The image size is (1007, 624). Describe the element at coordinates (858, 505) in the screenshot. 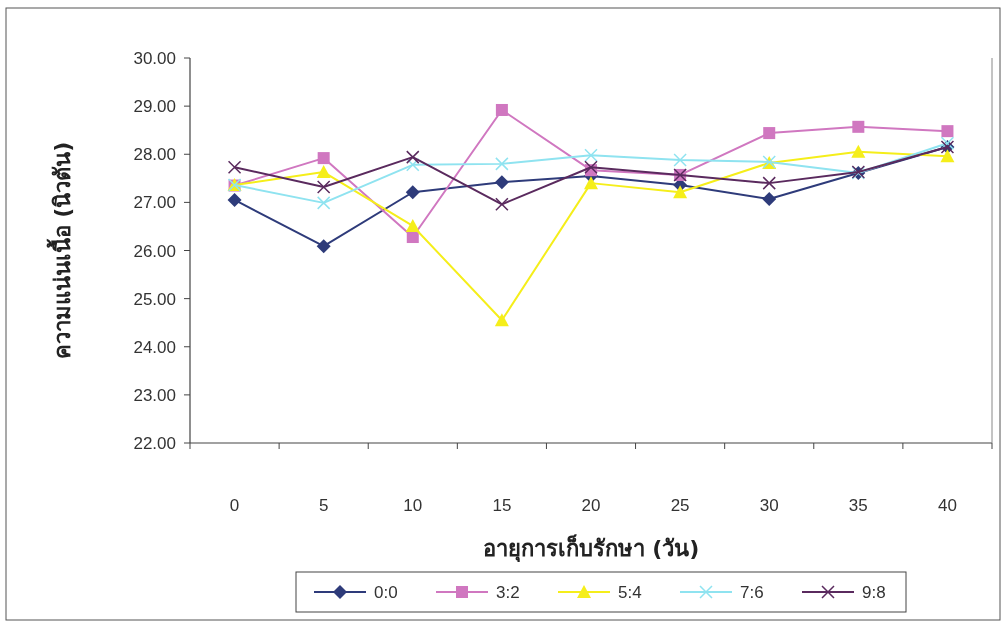

I see `x-tick-label: 35` at that location.